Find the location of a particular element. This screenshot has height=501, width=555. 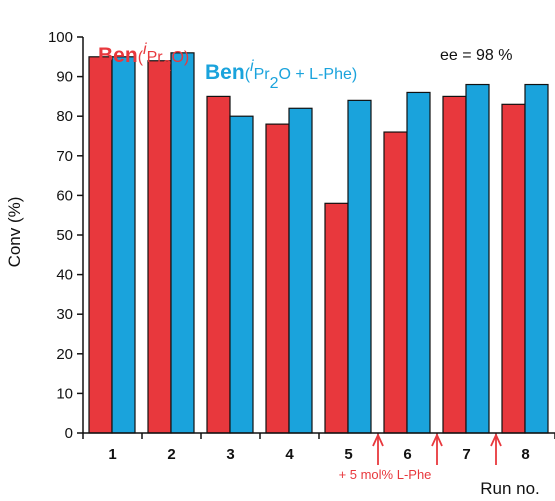

x-tick-label: 5 is located at coordinates (348, 454).